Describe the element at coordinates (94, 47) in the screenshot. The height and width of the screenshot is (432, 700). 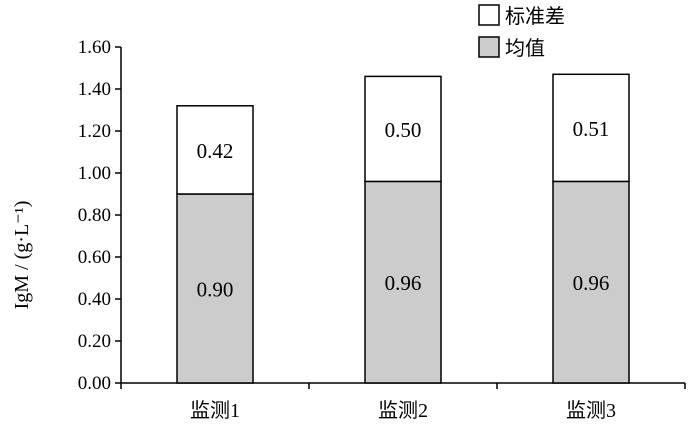
I see `y-tick-label: 1.60` at that location.